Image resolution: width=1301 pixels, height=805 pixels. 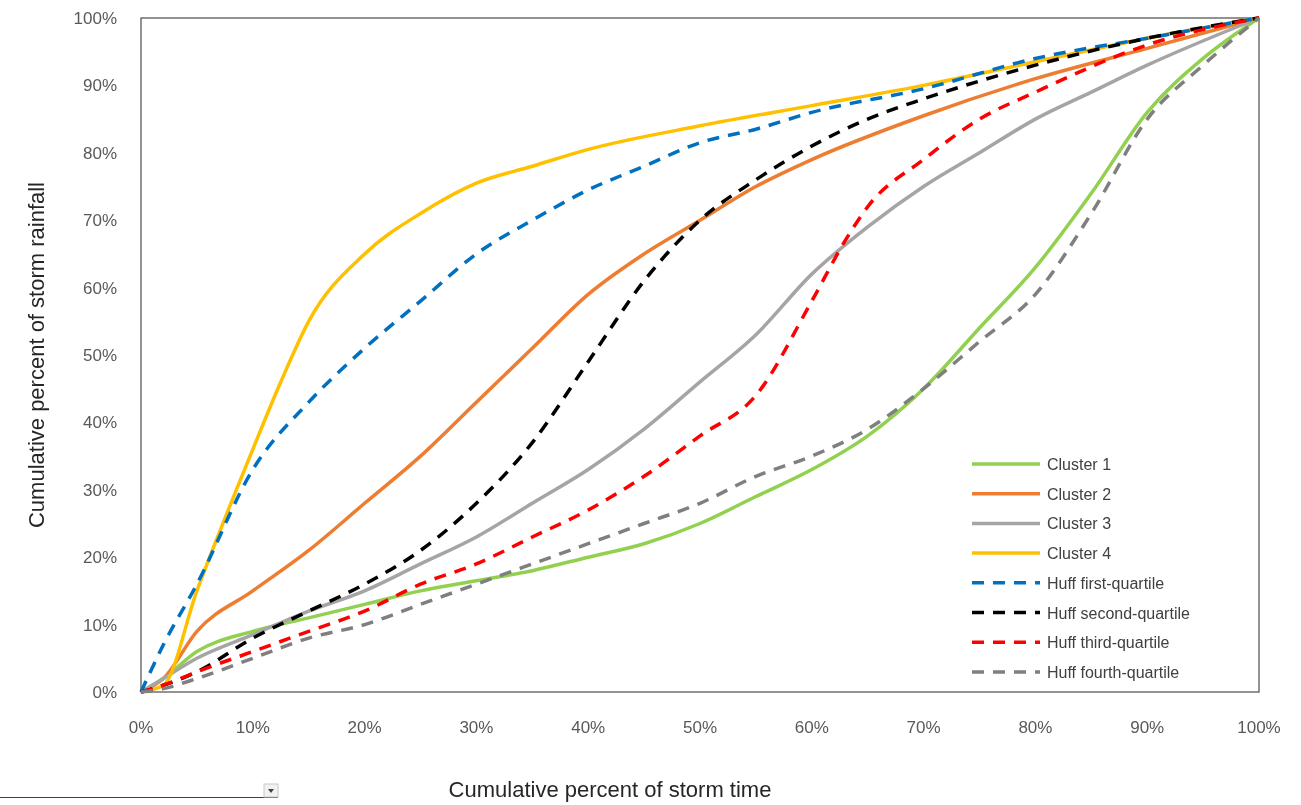 I want to click on x-tick-label: 30%, so click(x=476, y=727).